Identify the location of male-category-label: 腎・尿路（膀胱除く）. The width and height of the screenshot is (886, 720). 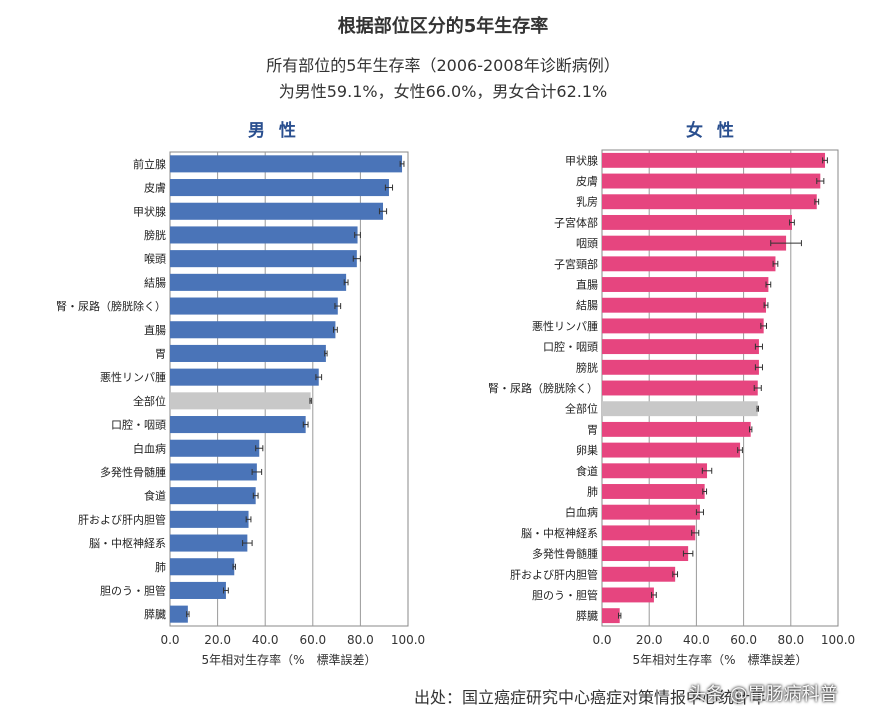
(111, 306).